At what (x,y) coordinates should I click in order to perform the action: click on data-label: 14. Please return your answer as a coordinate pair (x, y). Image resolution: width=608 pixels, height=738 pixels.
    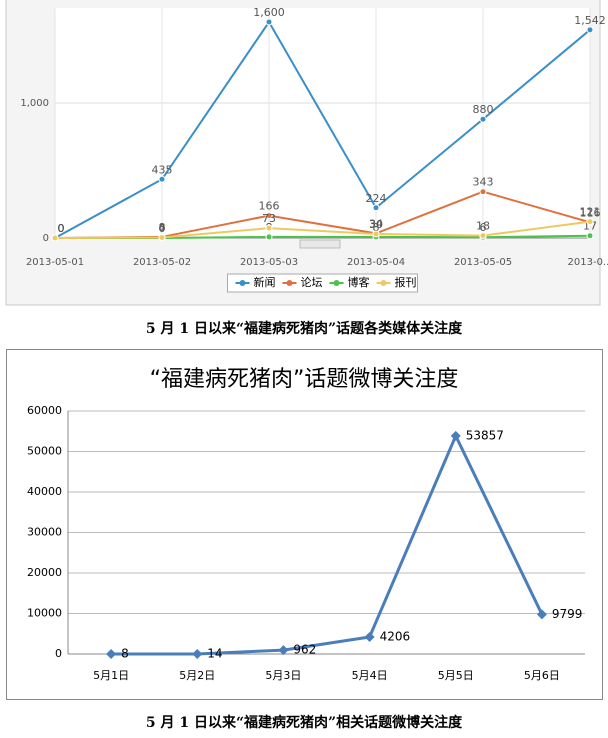
    Looking at the image, I should click on (214, 653).